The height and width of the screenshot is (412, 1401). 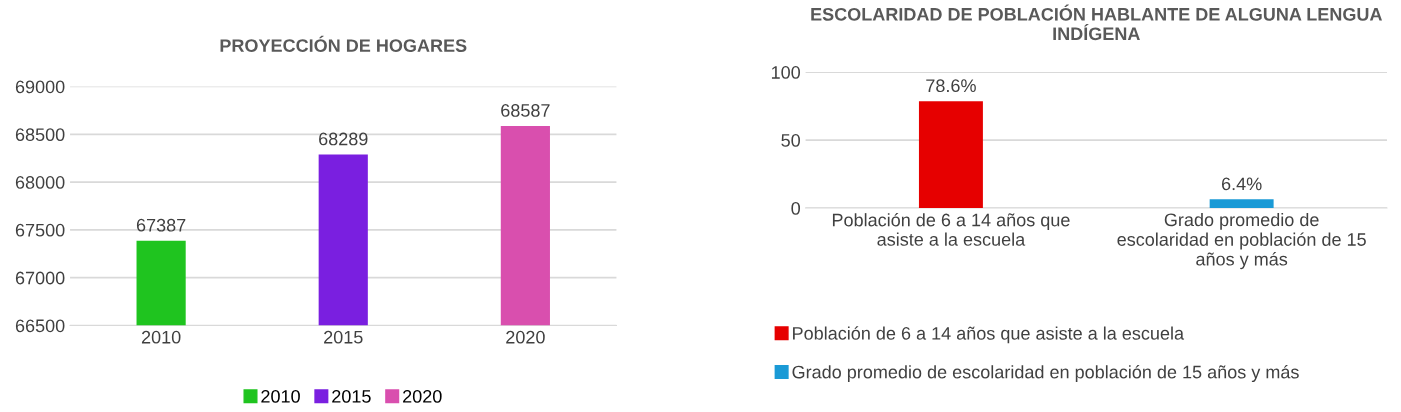 I want to click on y-tick-label: 68000, so click(x=40, y=182).